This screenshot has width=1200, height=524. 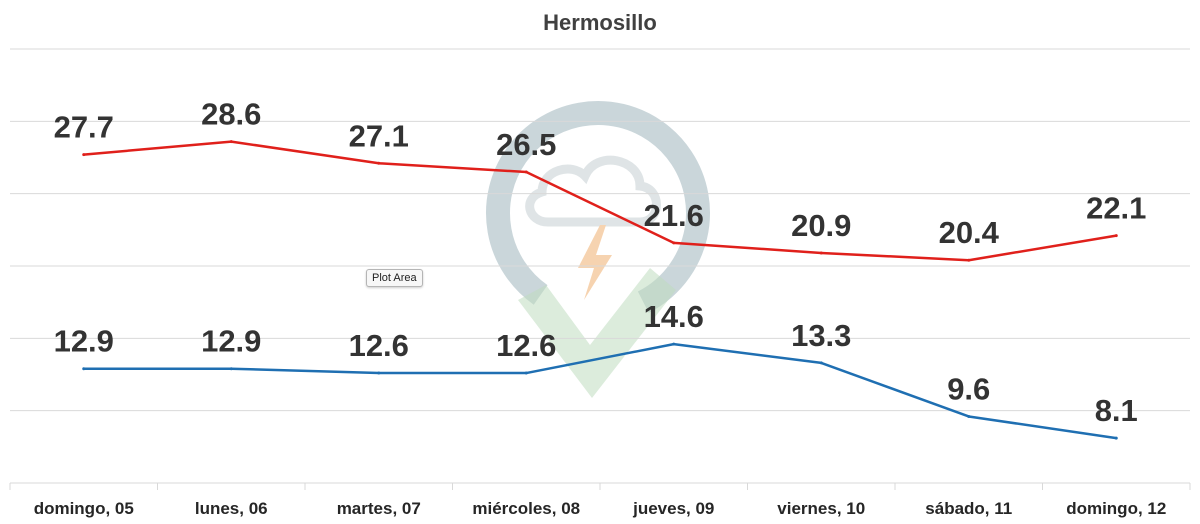 I want to click on watermark-ring, so click(x=598, y=213).